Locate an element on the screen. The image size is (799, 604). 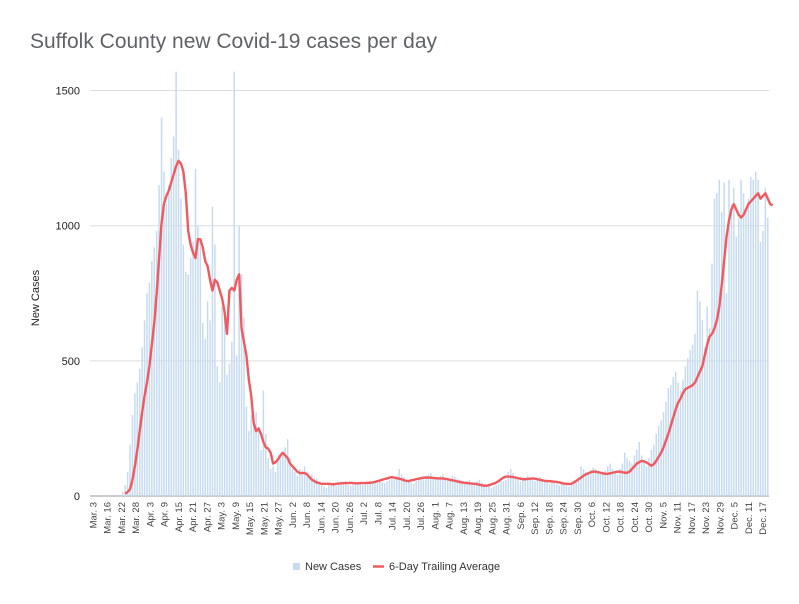
x-tick-label: Nov. 11 is located at coordinates (678, 517).